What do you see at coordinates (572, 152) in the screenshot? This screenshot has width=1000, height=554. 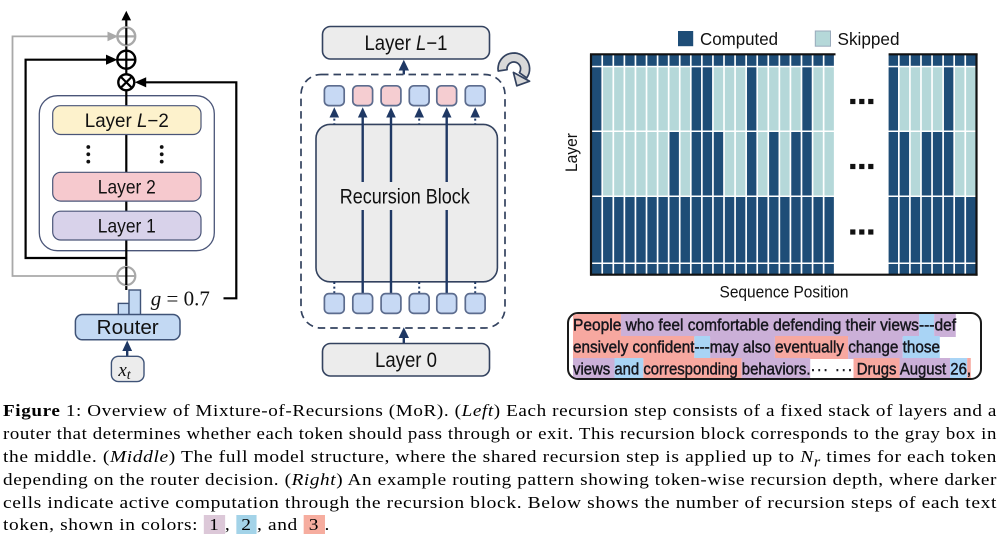 I see `svg-text: Layer` at bounding box center [572, 152].